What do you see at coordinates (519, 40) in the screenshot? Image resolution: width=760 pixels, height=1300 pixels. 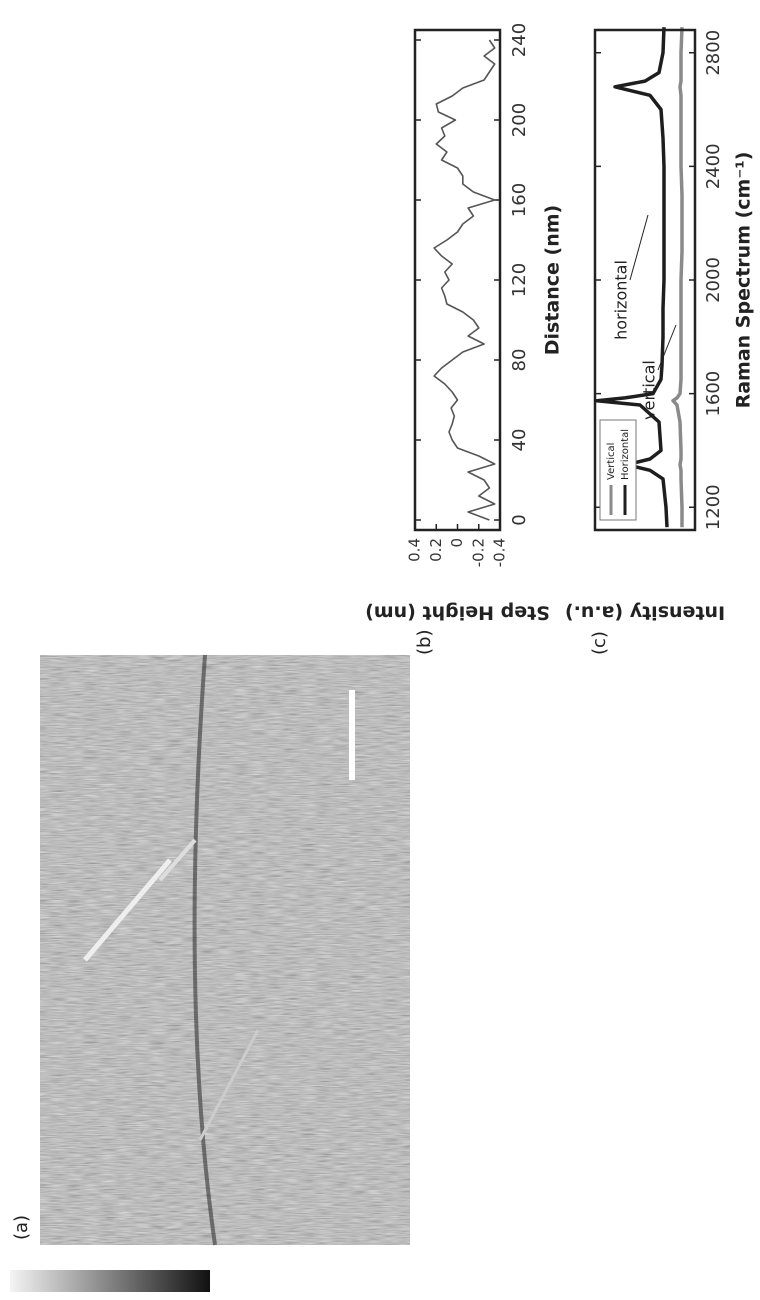 I see `x-tick-label: 240` at bounding box center [519, 40].